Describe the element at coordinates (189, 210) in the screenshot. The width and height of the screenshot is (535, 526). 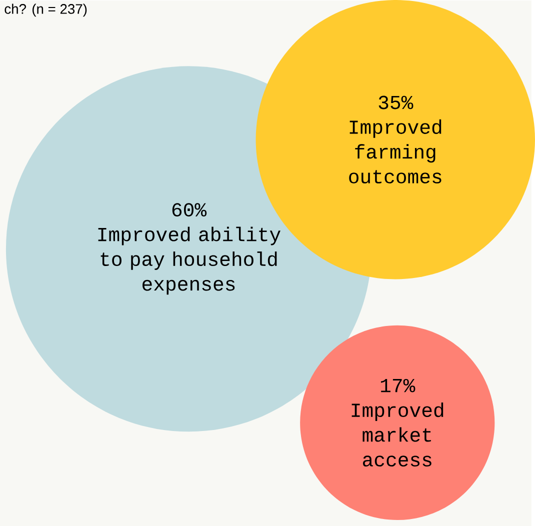
I see `data-label: 60%` at that location.